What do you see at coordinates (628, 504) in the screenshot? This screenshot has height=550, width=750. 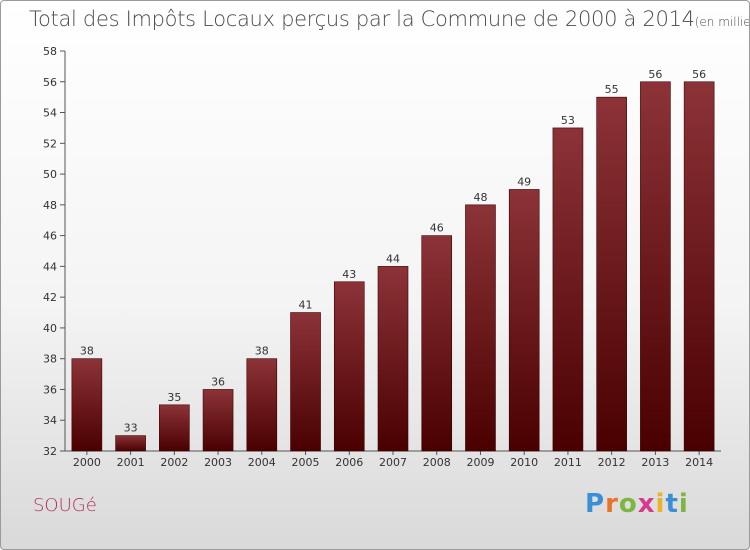 I see `logo-letter: o` at bounding box center [628, 504].